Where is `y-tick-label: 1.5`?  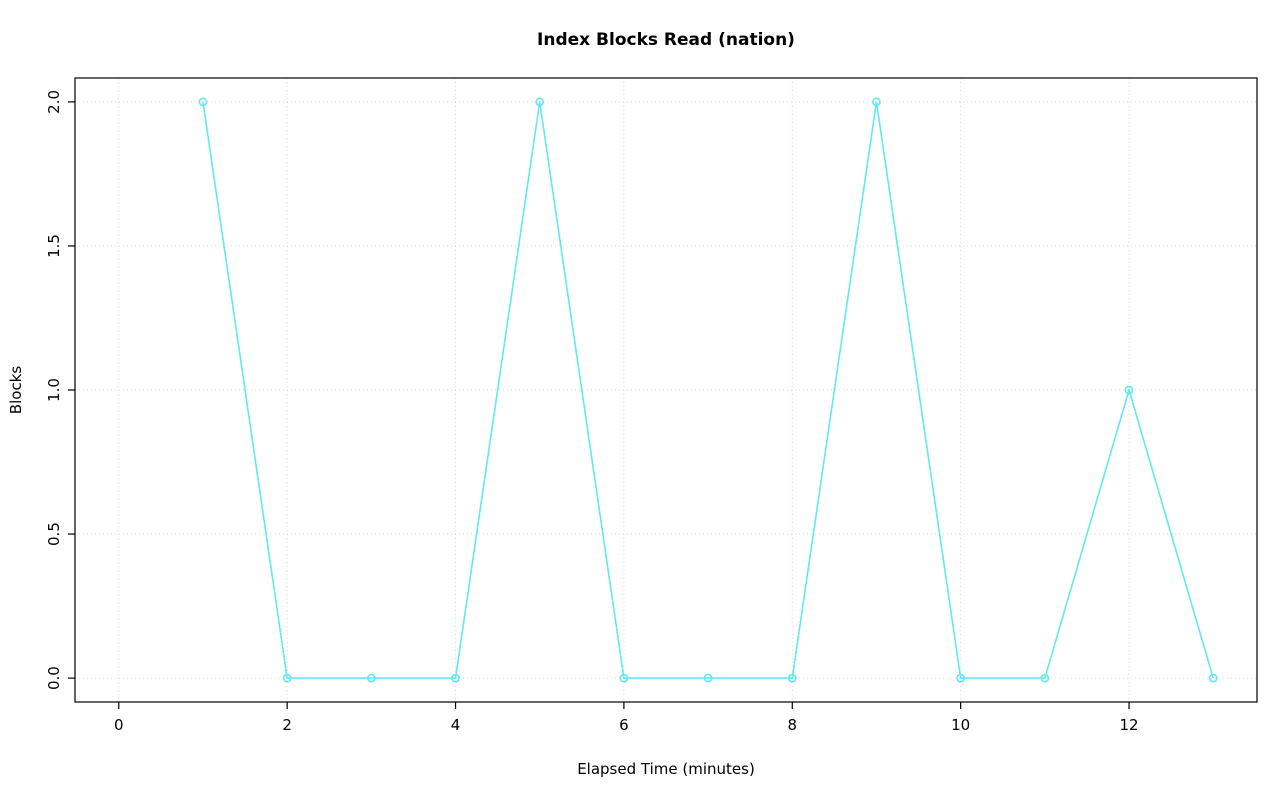
y-tick-label: 1.5 is located at coordinates (54, 246).